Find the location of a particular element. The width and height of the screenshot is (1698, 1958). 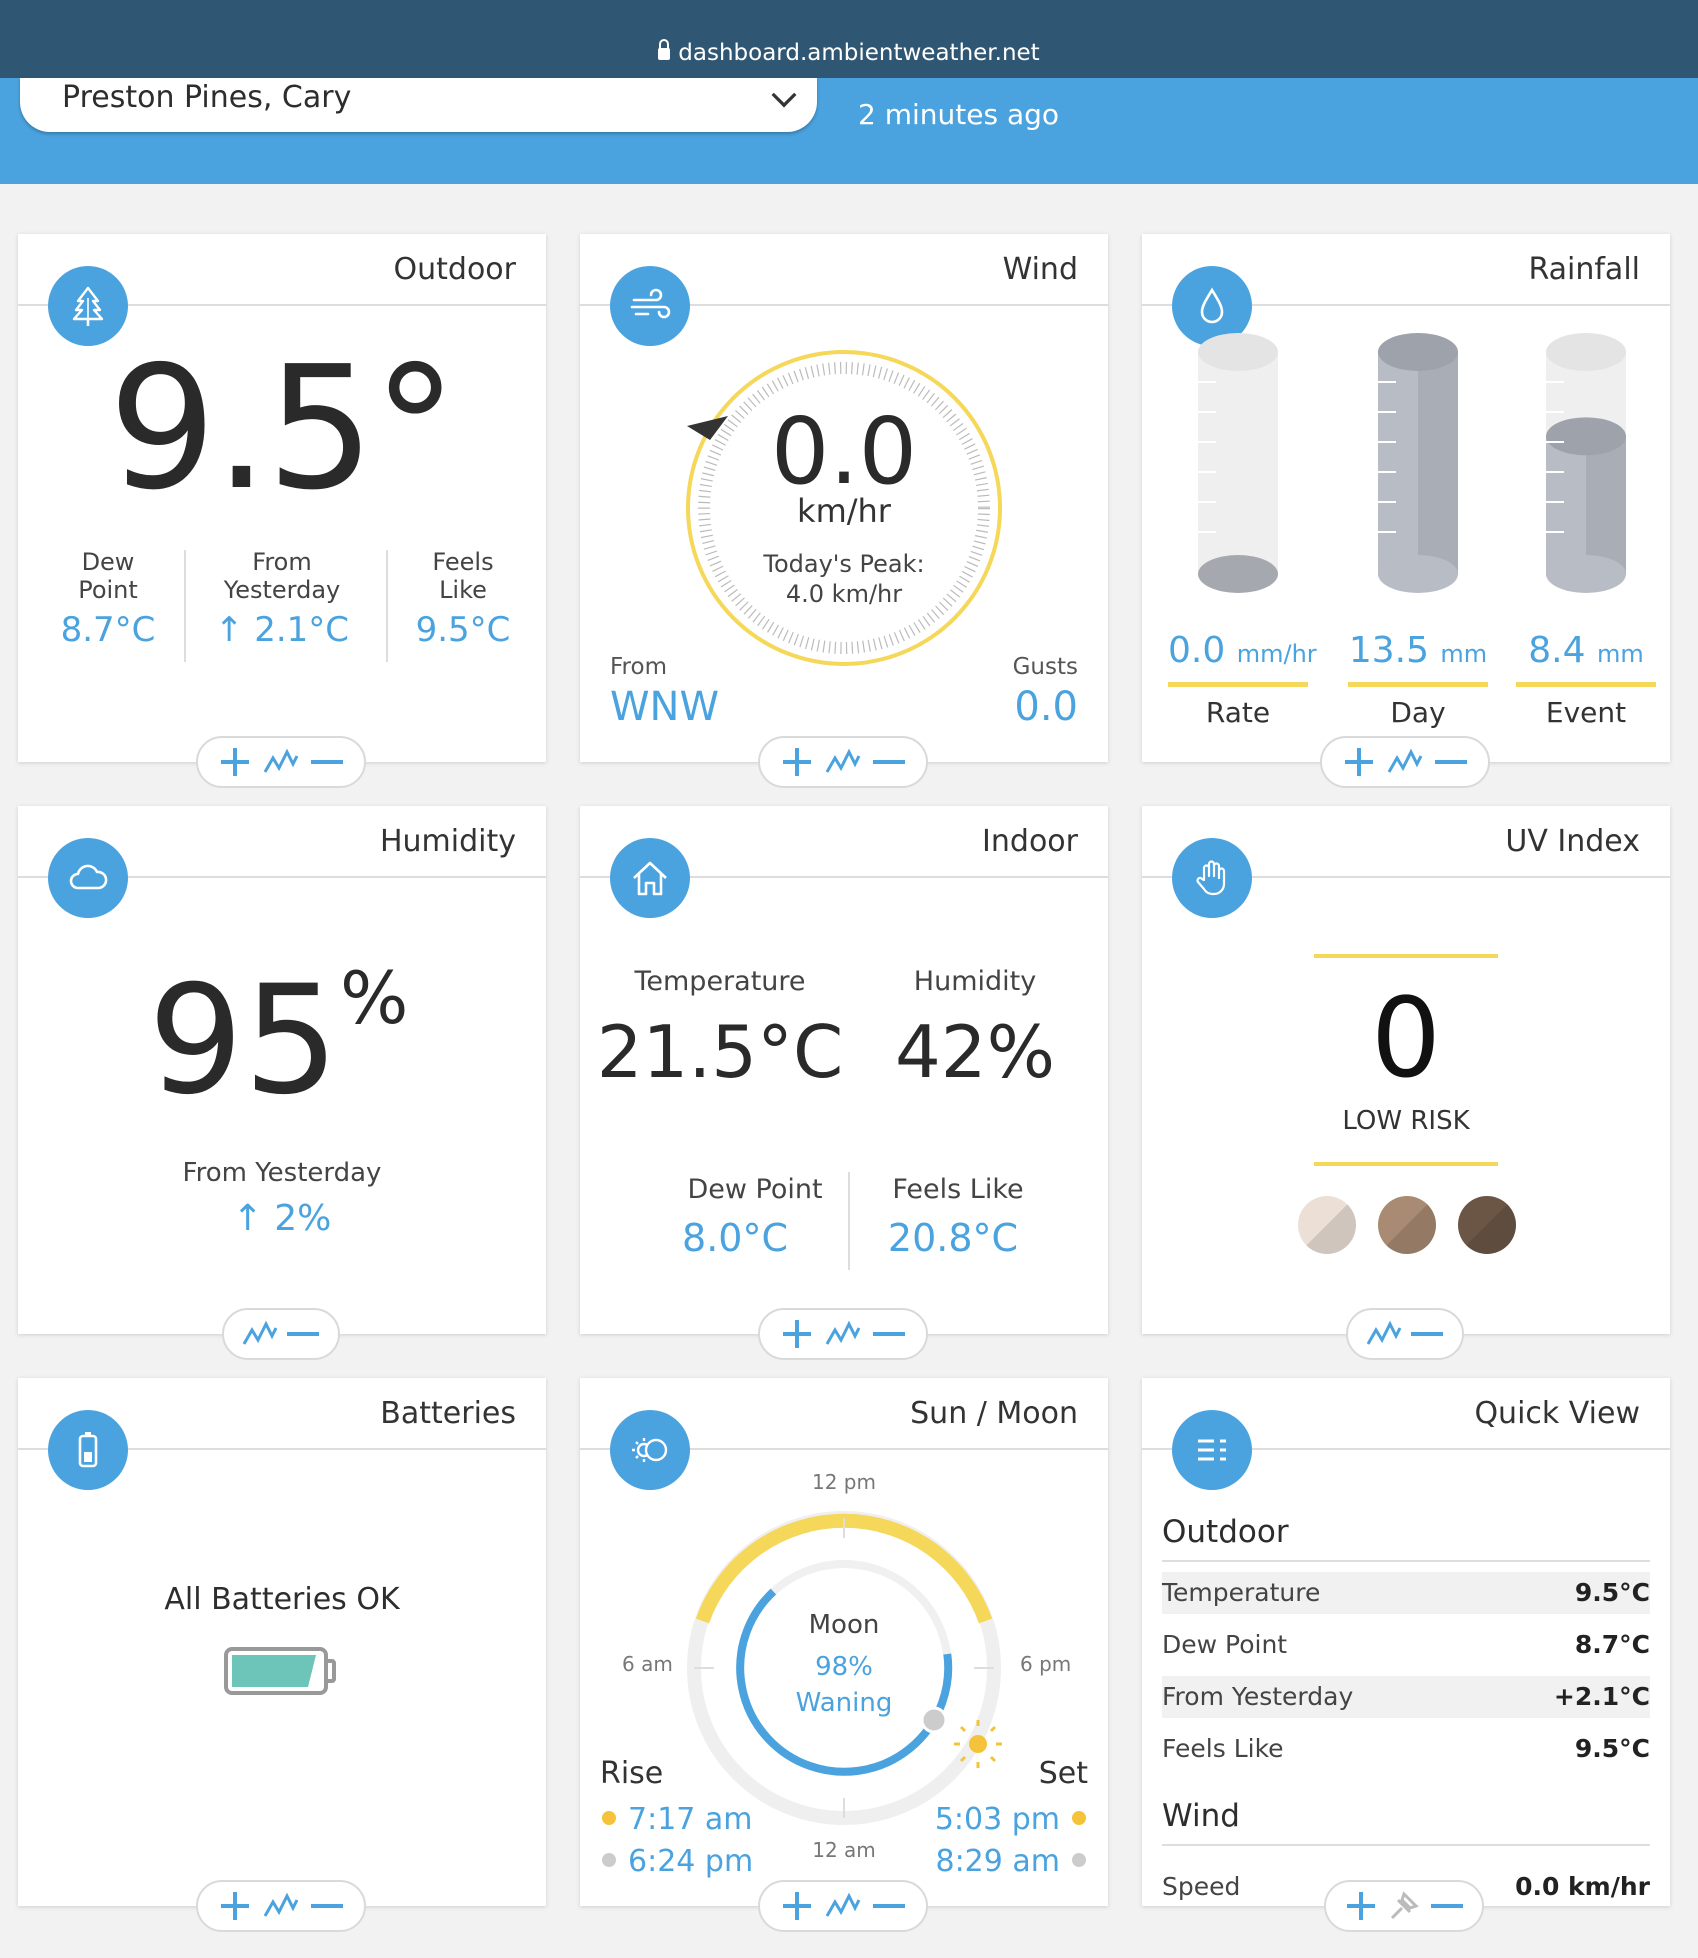

todays-peak-value: 4.0 km/hr is located at coordinates (844, 594).